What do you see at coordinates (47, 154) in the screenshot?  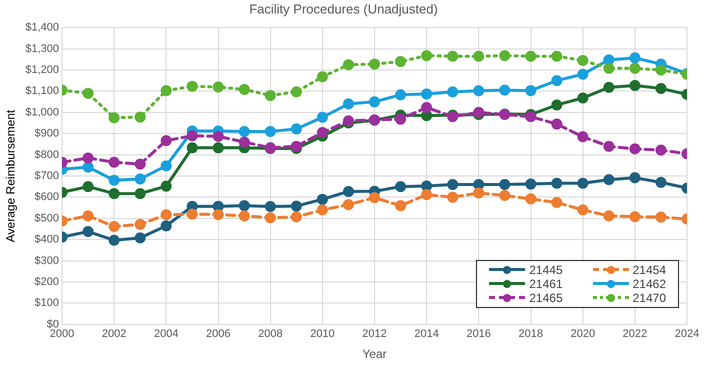 I see `y-tick-label: $800` at bounding box center [47, 154].